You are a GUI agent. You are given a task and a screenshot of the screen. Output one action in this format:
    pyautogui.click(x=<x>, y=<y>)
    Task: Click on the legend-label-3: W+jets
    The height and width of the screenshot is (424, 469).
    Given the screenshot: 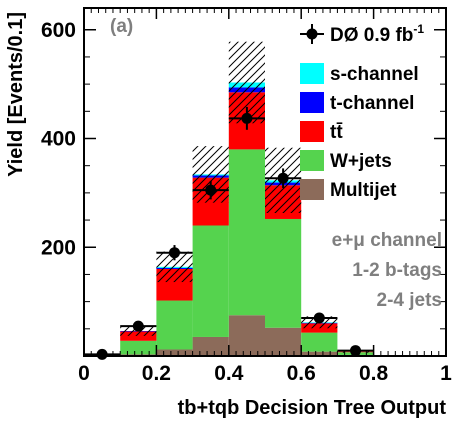 What is the action you would take?
    pyautogui.click(x=361, y=161)
    